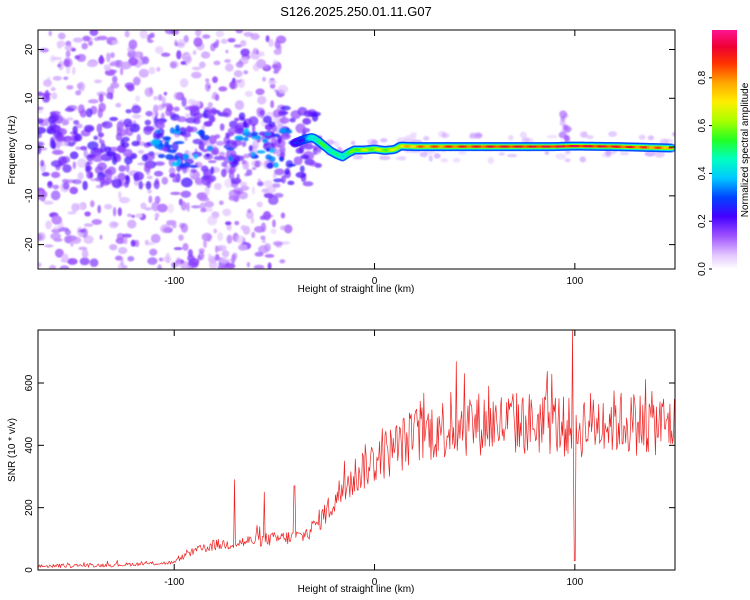 This screenshot has width=750, height=600. What do you see at coordinates (29, 98) in the screenshot?
I see `y-tick-label: 10` at bounding box center [29, 98].